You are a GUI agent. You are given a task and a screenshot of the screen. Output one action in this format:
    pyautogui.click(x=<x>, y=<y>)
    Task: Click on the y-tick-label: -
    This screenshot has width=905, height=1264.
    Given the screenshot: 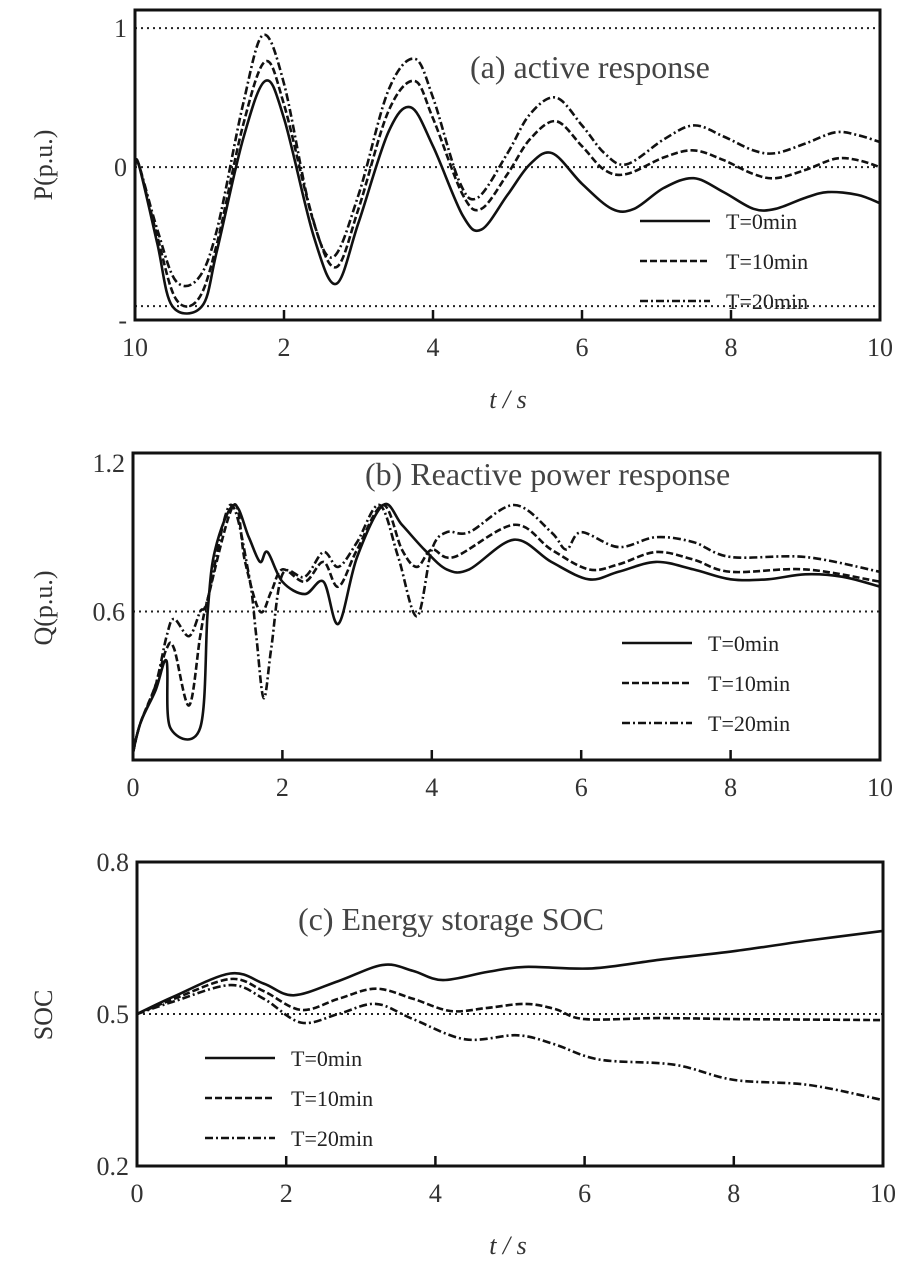 What is the action you would take?
    pyautogui.click(x=122, y=320)
    